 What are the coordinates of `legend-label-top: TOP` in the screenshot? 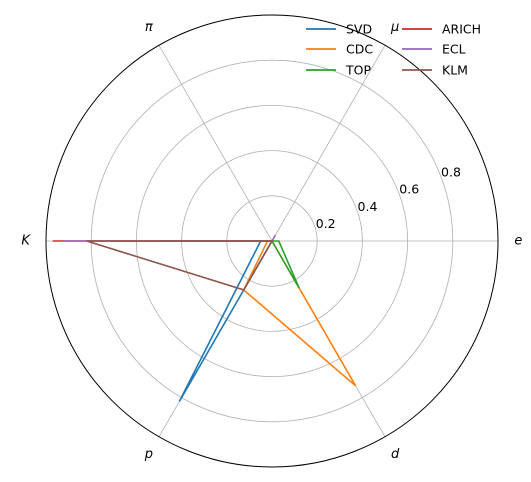 It's located at (358, 70).